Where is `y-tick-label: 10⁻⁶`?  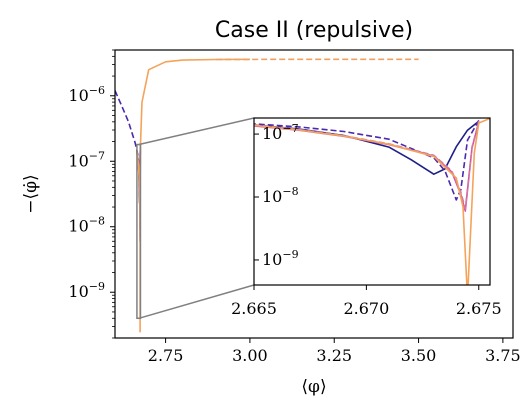
y-tick-label: 10⁻⁶ is located at coordinates (86, 94).